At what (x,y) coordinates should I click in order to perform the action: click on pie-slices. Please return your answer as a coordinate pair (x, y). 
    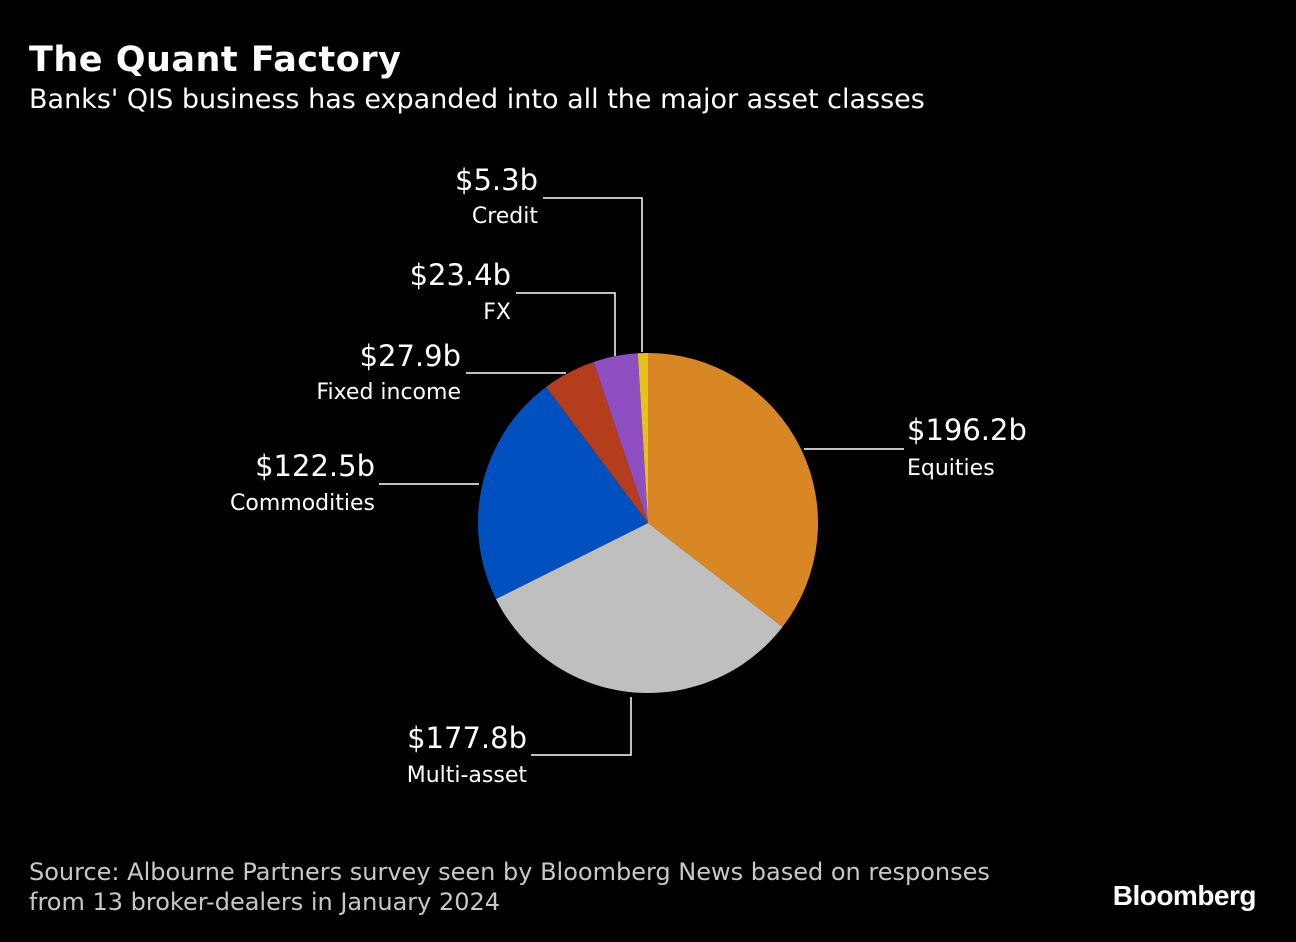
    Looking at the image, I should click on (648, 523).